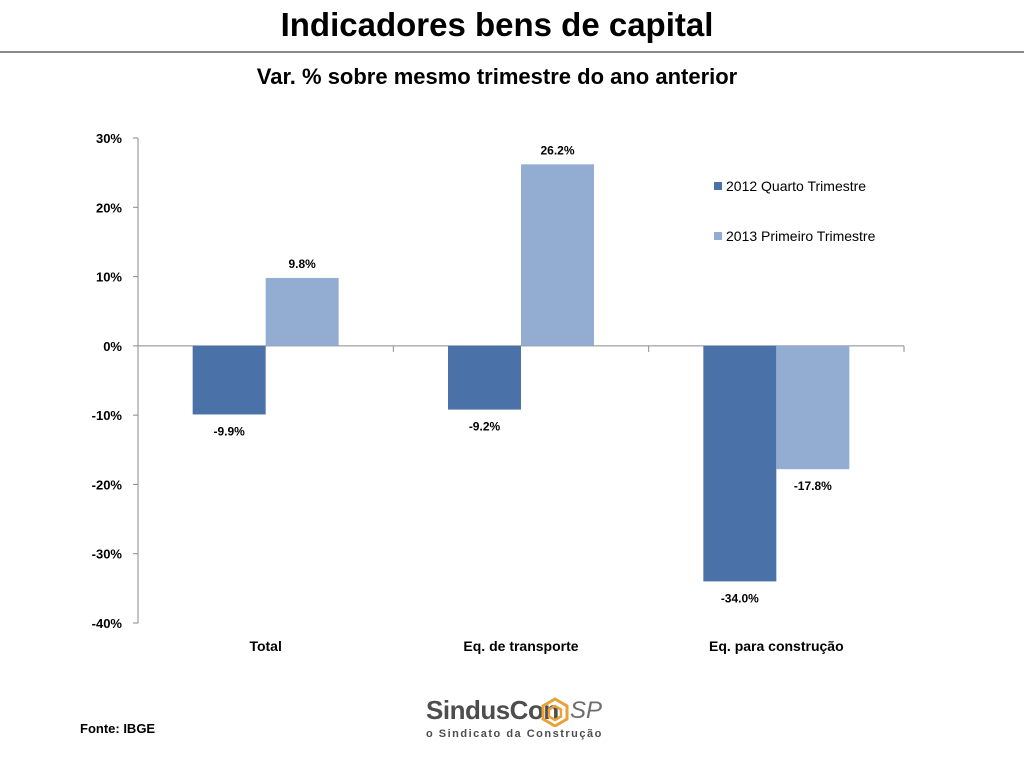 This screenshot has width=1024, height=768. What do you see at coordinates (514, 734) in the screenshot?
I see `logo-tagline: o Sindicato da Construção` at bounding box center [514, 734].